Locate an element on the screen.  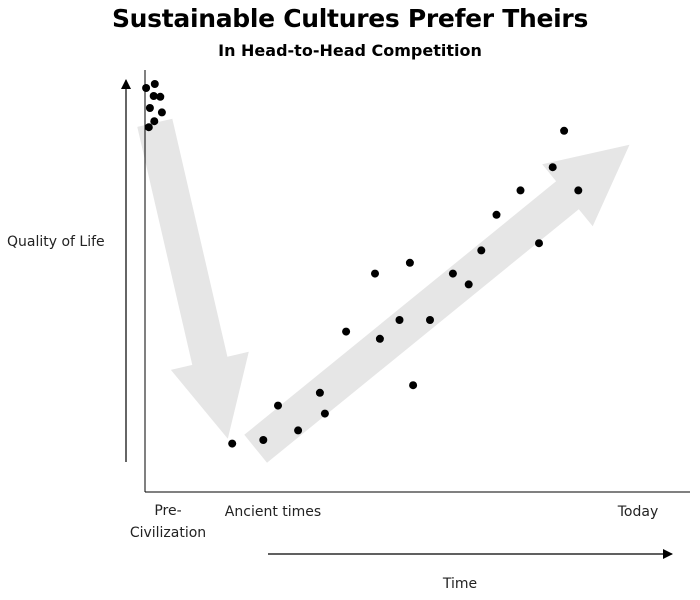
tick-label-civilization: Civilization is located at coordinates (168, 533).